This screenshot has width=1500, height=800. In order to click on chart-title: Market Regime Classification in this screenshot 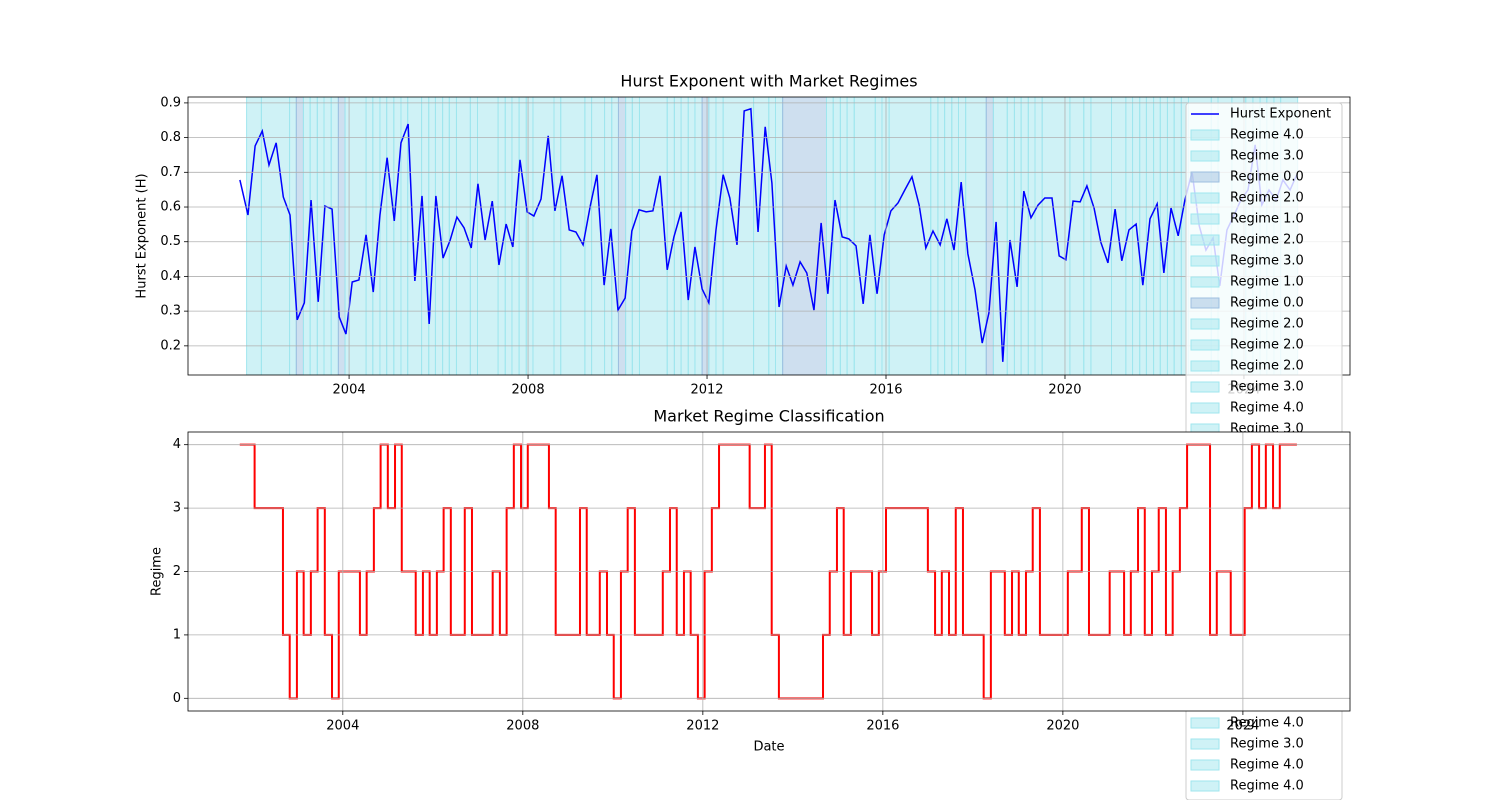, I will do `click(768, 416)`.